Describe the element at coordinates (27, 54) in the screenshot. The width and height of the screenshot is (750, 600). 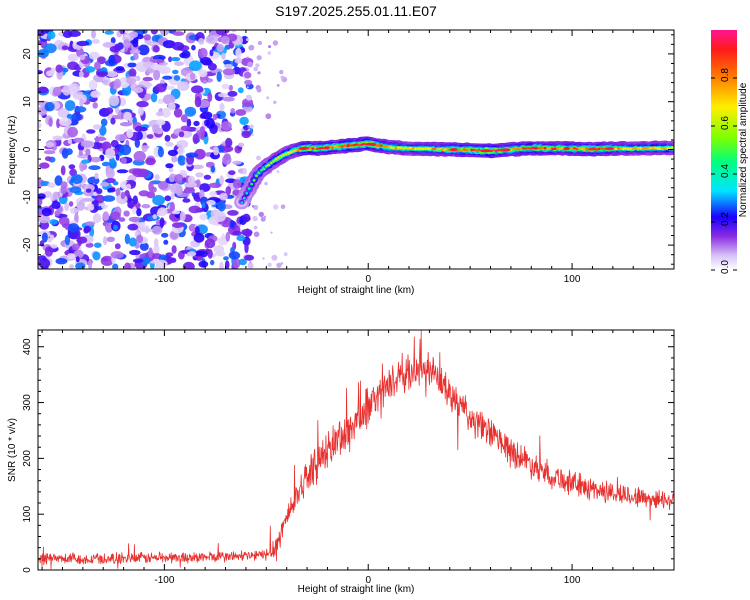
I see `y-tick-label: 20` at that location.